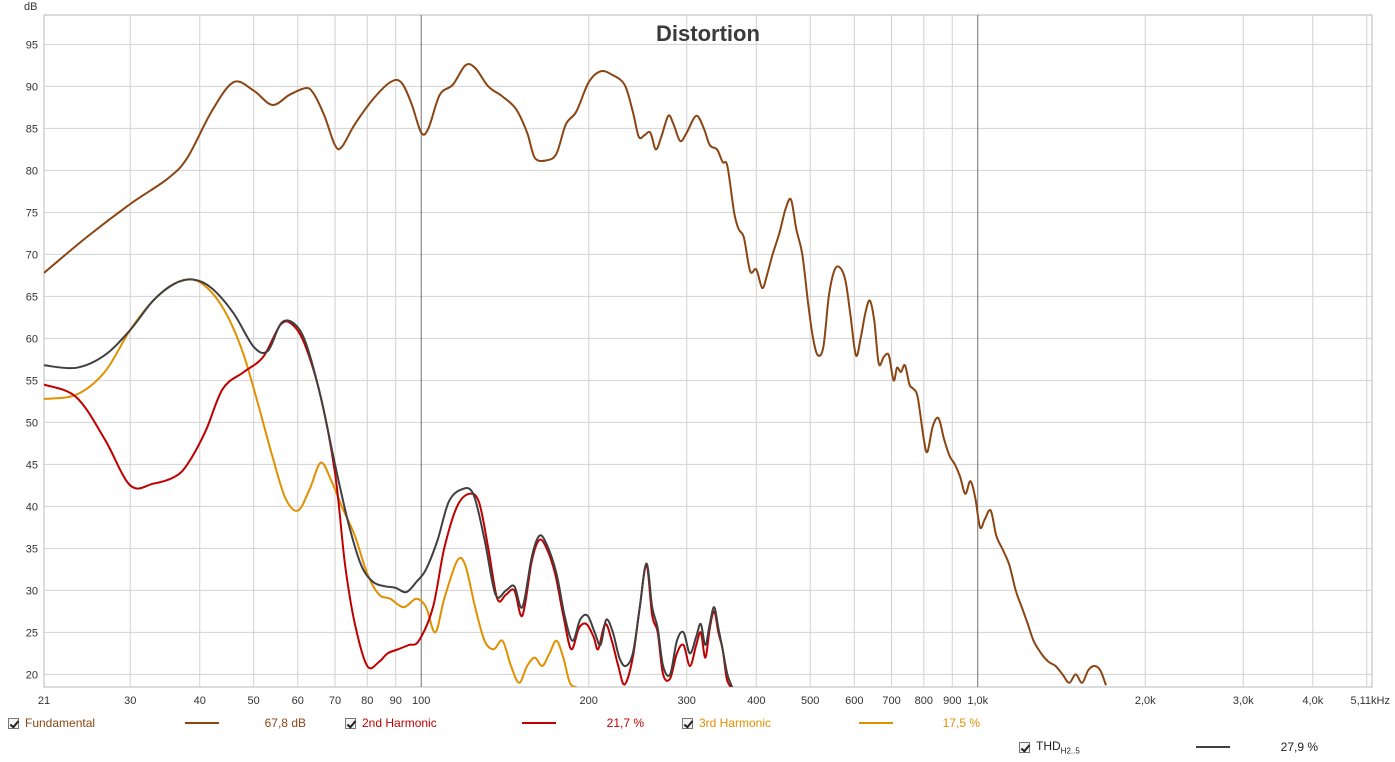 This screenshot has width=1395, height=762. What do you see at coordinates (367, 701) in the screenshot?
I see `x-tick-label: 80` at bounding box center [367, 701].